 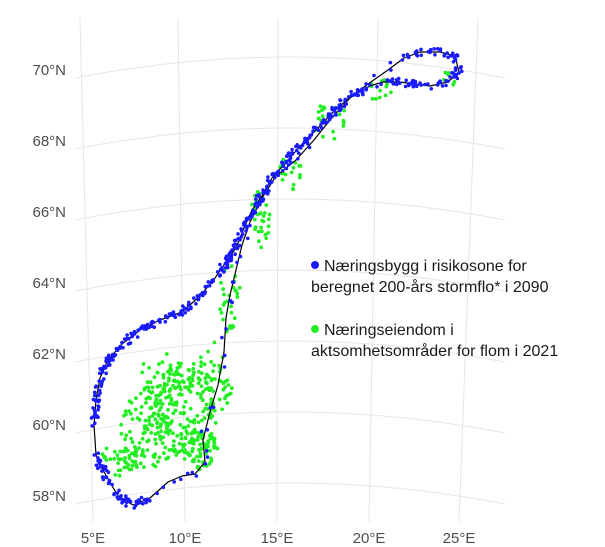 What do you see at coordinates (369, 538) in the screenshot?
I see `lon-label-20: 20°E` at bounding box center [369, 538].